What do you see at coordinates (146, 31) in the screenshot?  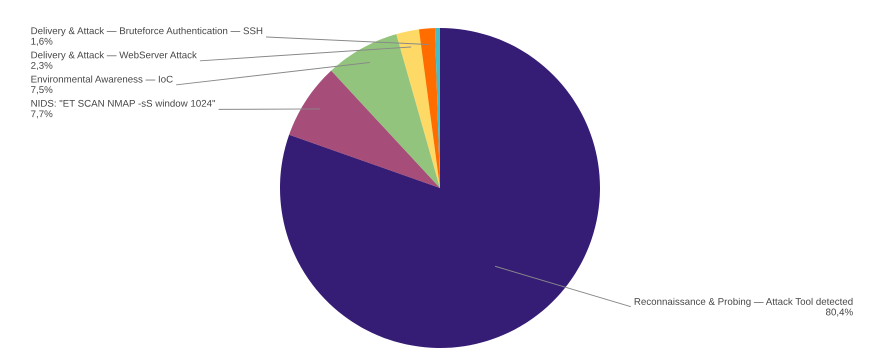 I see `slice-label: Delivery & Attack — Bruteforce Authentication — SSH` at bounding box center [146, 31].